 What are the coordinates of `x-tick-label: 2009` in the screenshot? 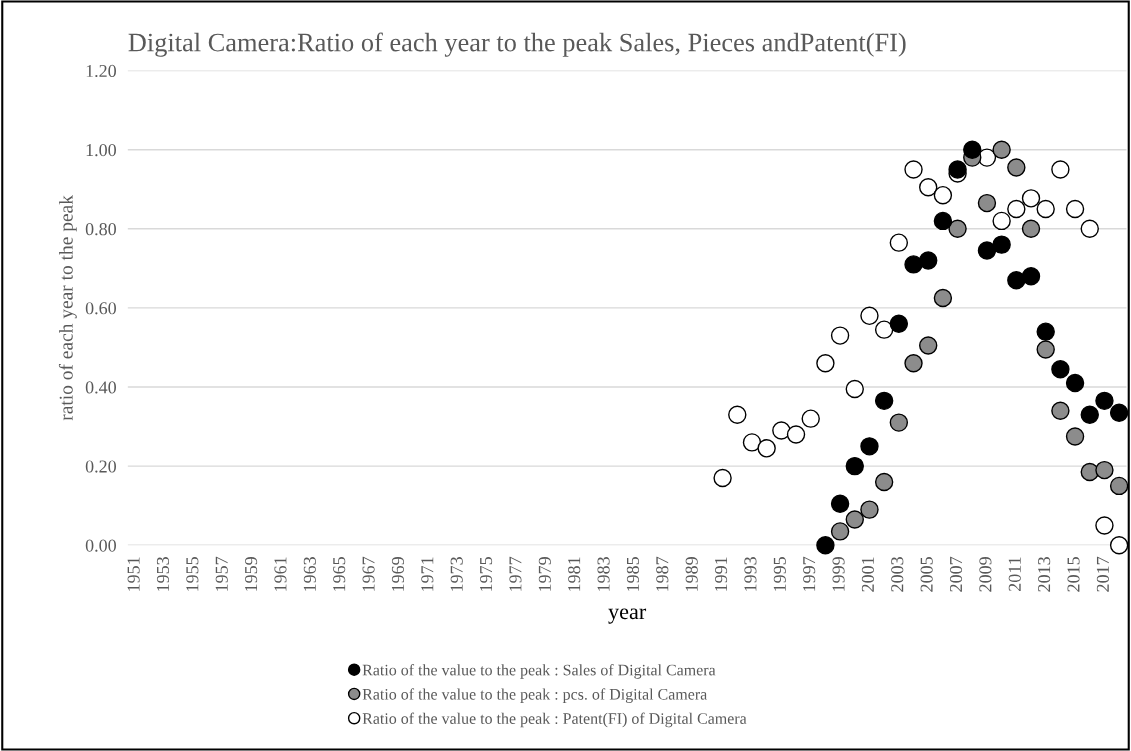 It's located at (985, 574).